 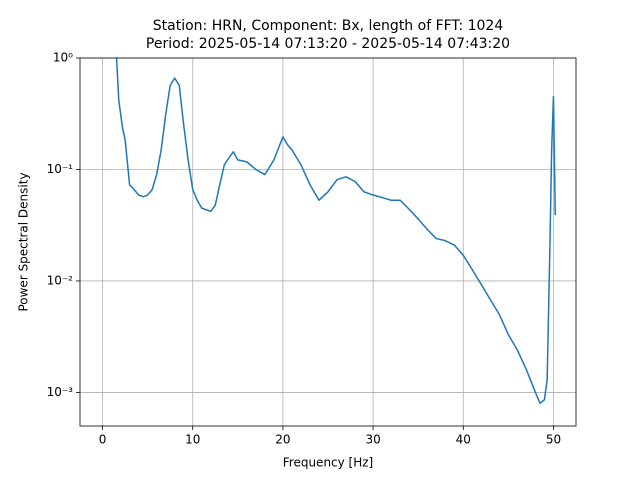 I want to click on y-tick-label: 10⁻¹, so click(x=60, y=169).